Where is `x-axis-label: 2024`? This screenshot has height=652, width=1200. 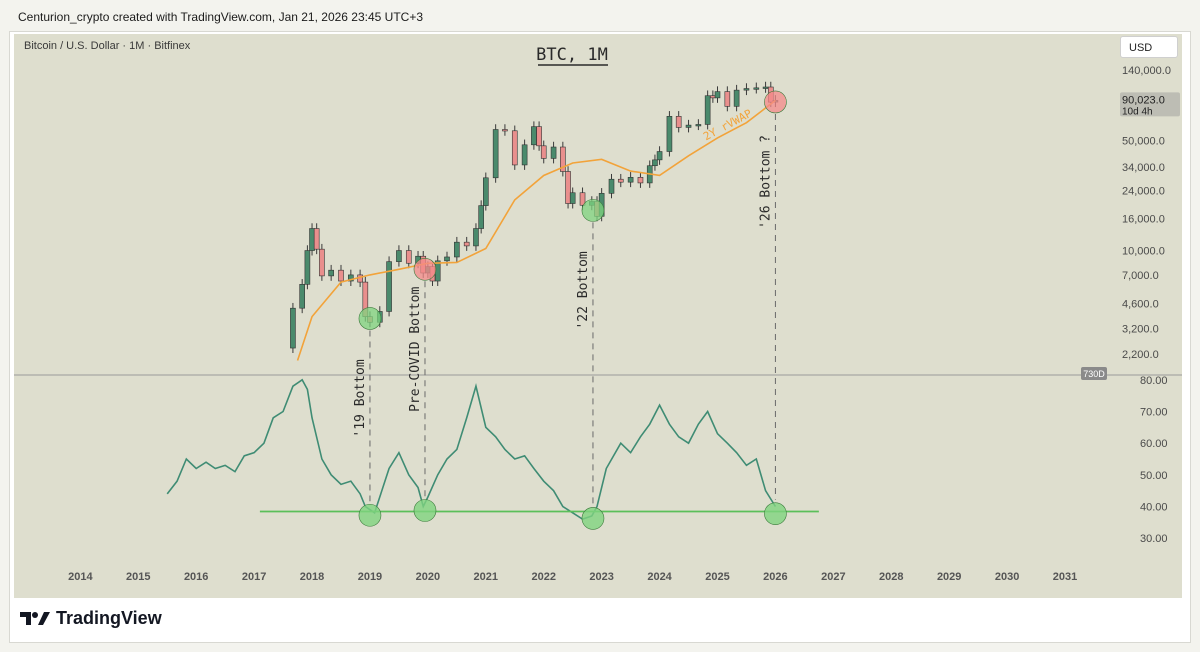
x-axis-label: 2024 is located at coordinates (659, 577).